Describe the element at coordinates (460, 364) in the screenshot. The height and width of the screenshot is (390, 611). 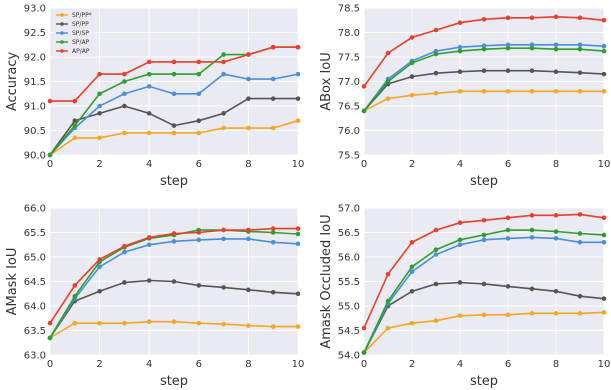
I see `x-tick-label: 4` at that location.